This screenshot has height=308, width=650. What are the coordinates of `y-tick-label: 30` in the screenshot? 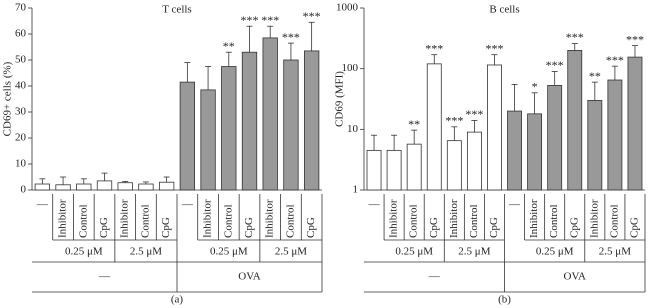 It's located at (21, 112).